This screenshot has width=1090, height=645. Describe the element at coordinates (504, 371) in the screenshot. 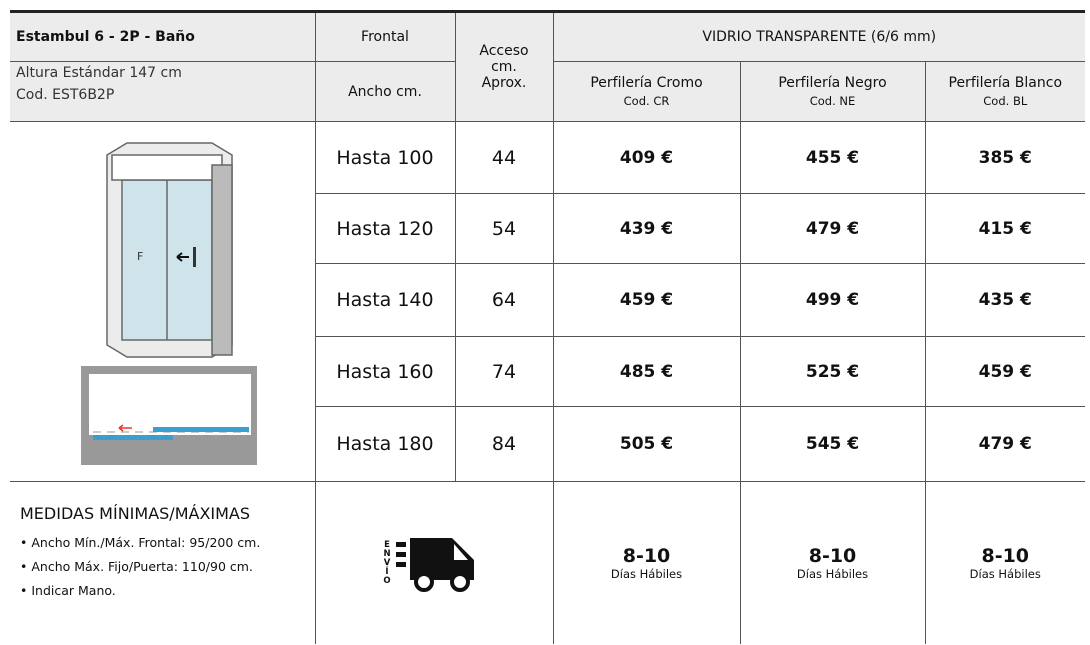

I see `access-width: 74` at that location.